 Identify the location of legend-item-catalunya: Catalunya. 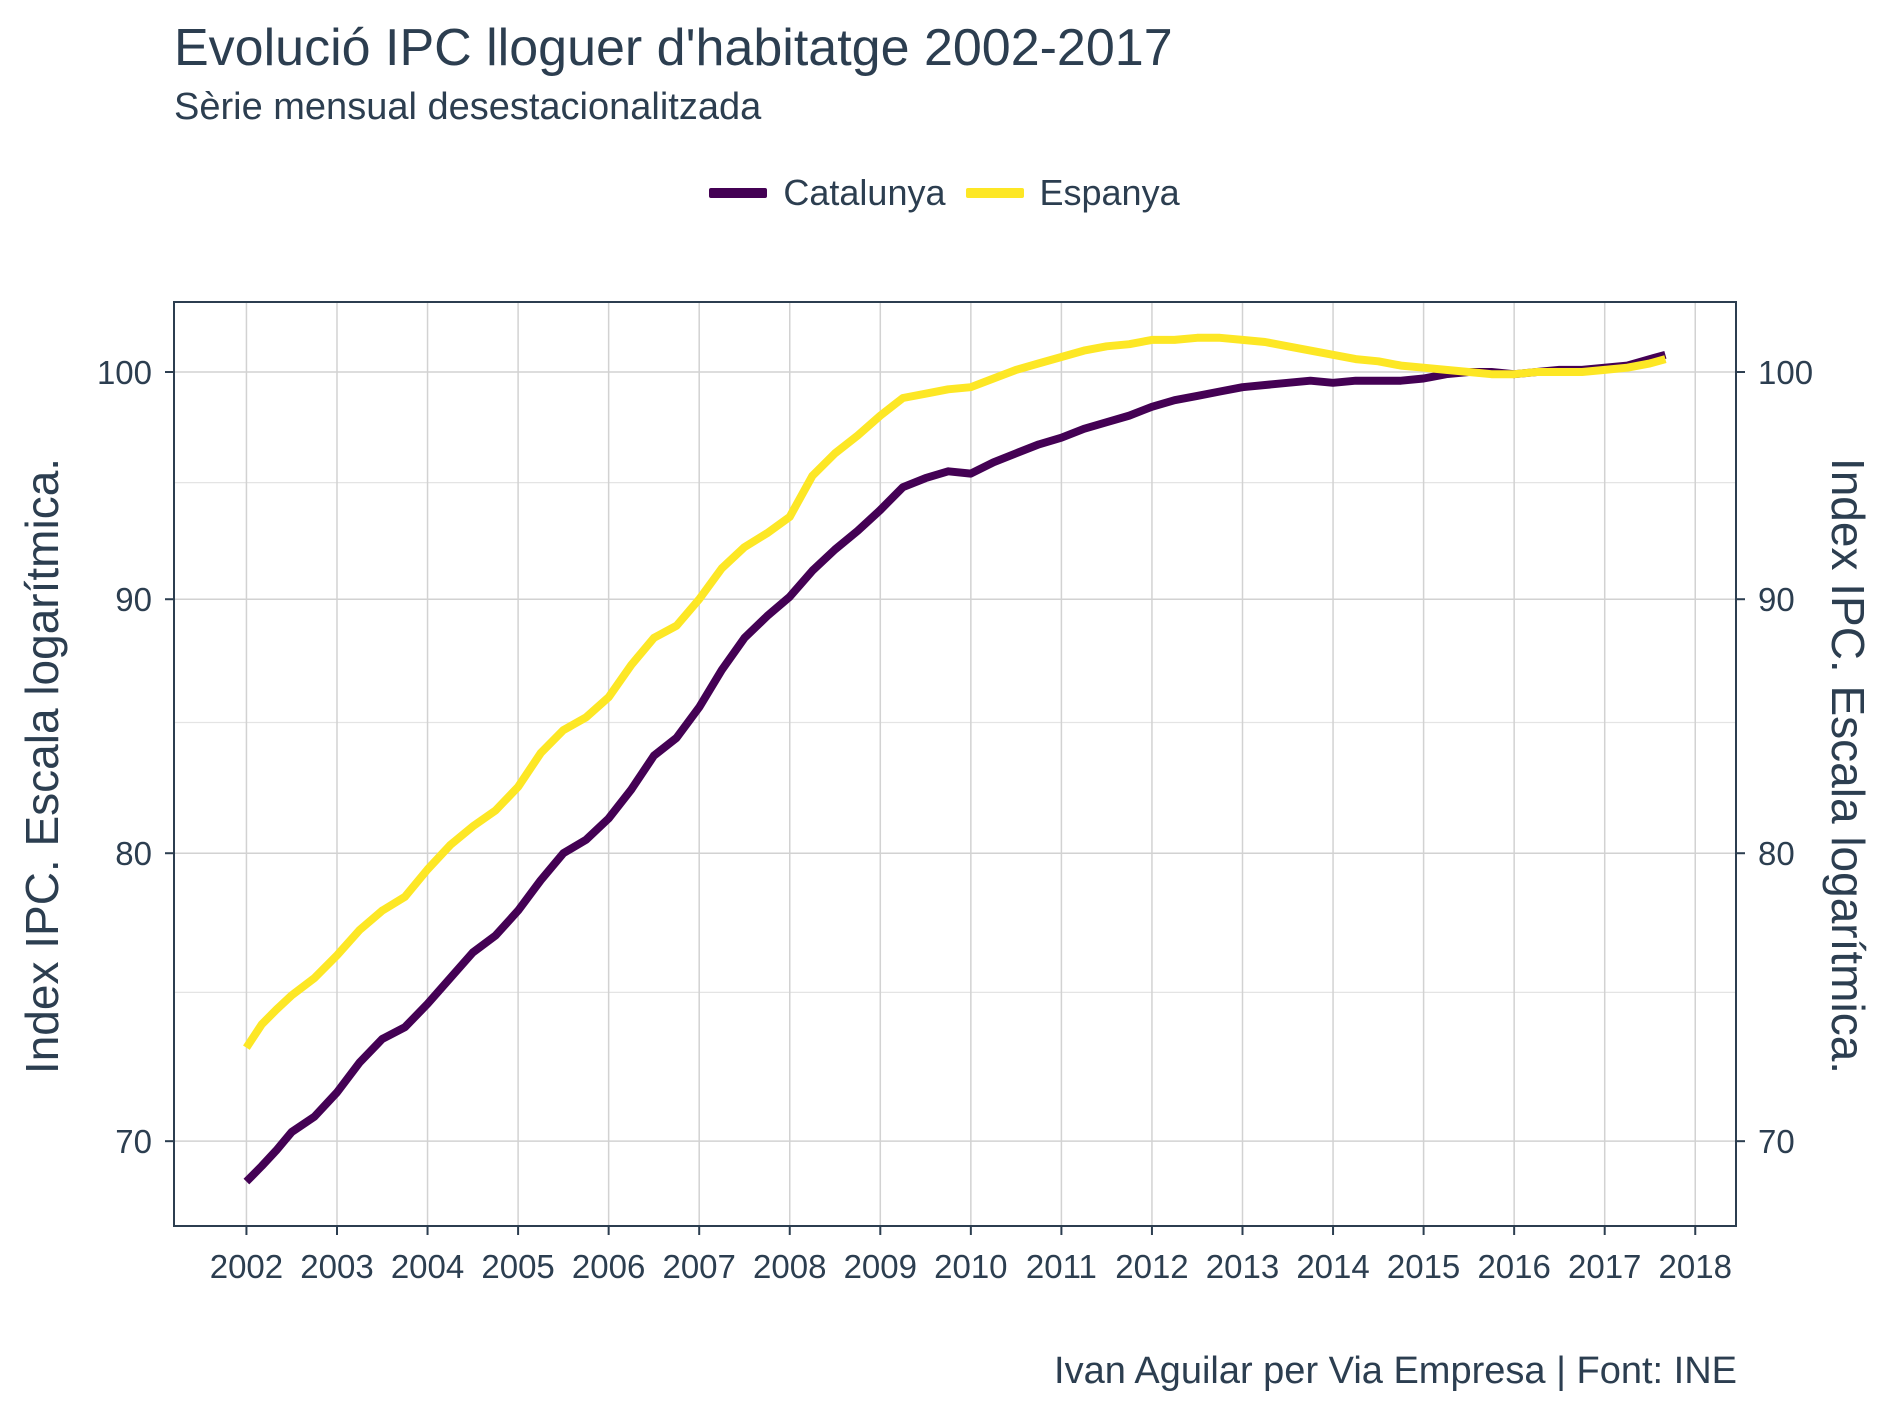
(827, 193).